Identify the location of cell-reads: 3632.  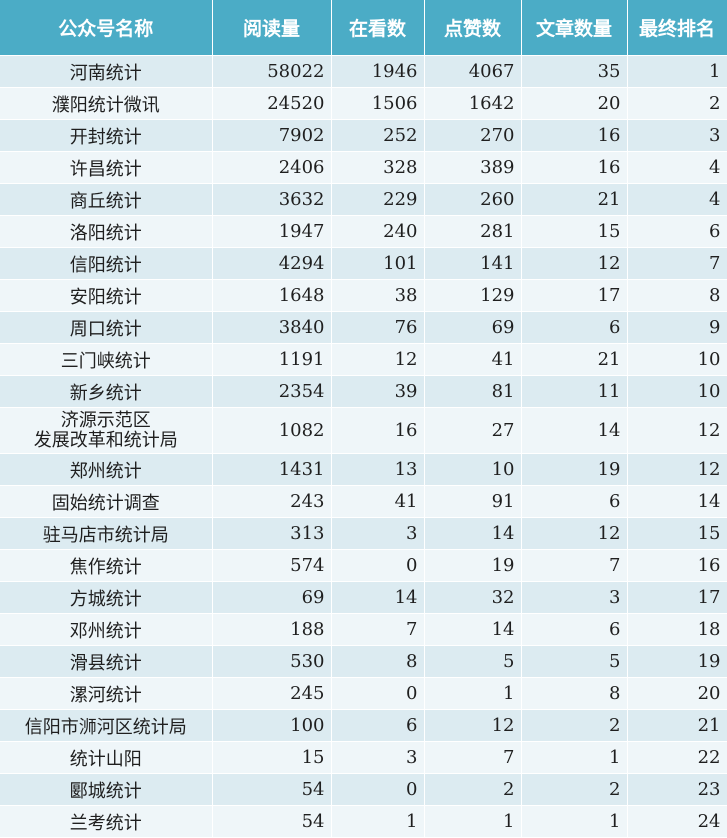
(272, 199).